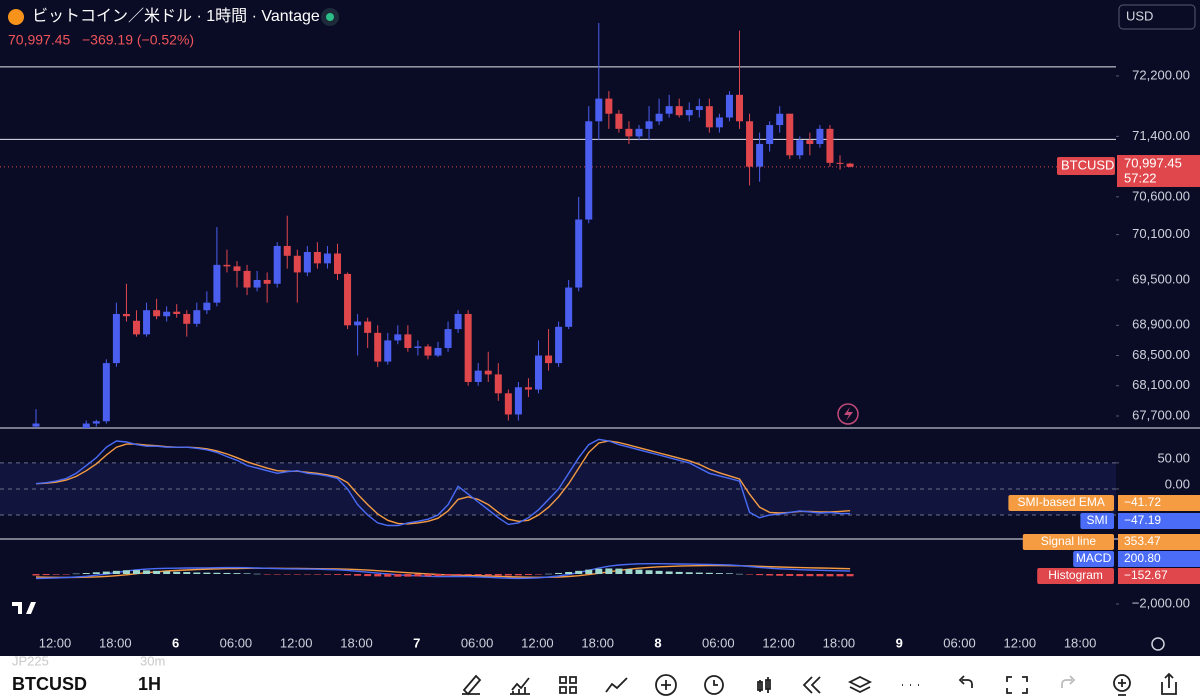 The width and height of the screenshot is (1200, 697). What do you see at coordinates (1146, 575) in the screenshot?
I see `series-value: −152.67` at bounding box center [1146, 575].